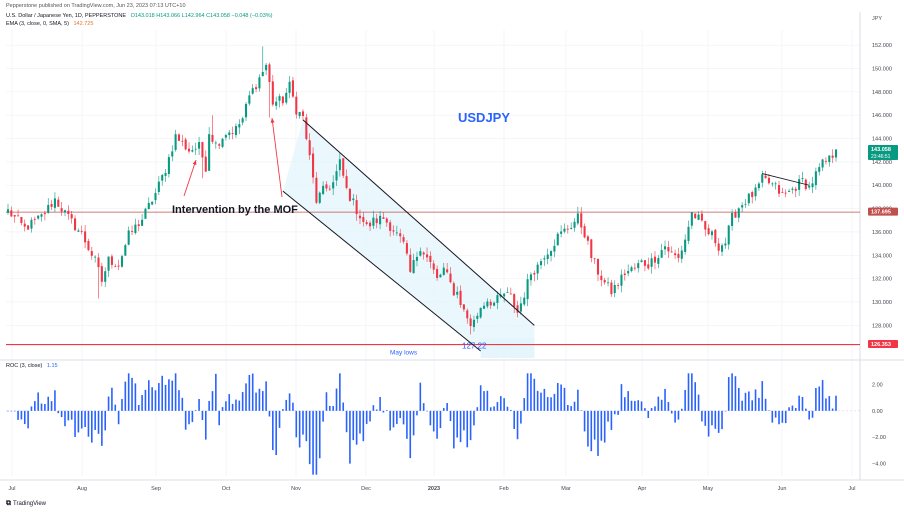 This screenshot has height=512, width=904. I want to click on brand-name: TradingView, so click(30, 504).